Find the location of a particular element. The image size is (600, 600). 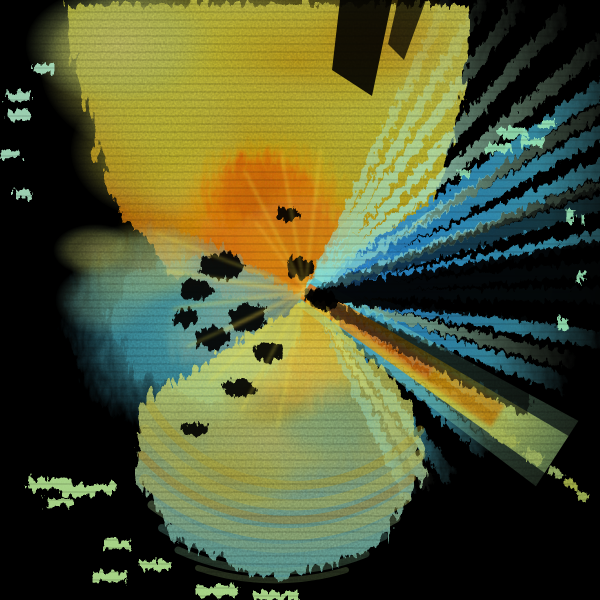

radar-origin-marker is located at coordinates (305, 291).